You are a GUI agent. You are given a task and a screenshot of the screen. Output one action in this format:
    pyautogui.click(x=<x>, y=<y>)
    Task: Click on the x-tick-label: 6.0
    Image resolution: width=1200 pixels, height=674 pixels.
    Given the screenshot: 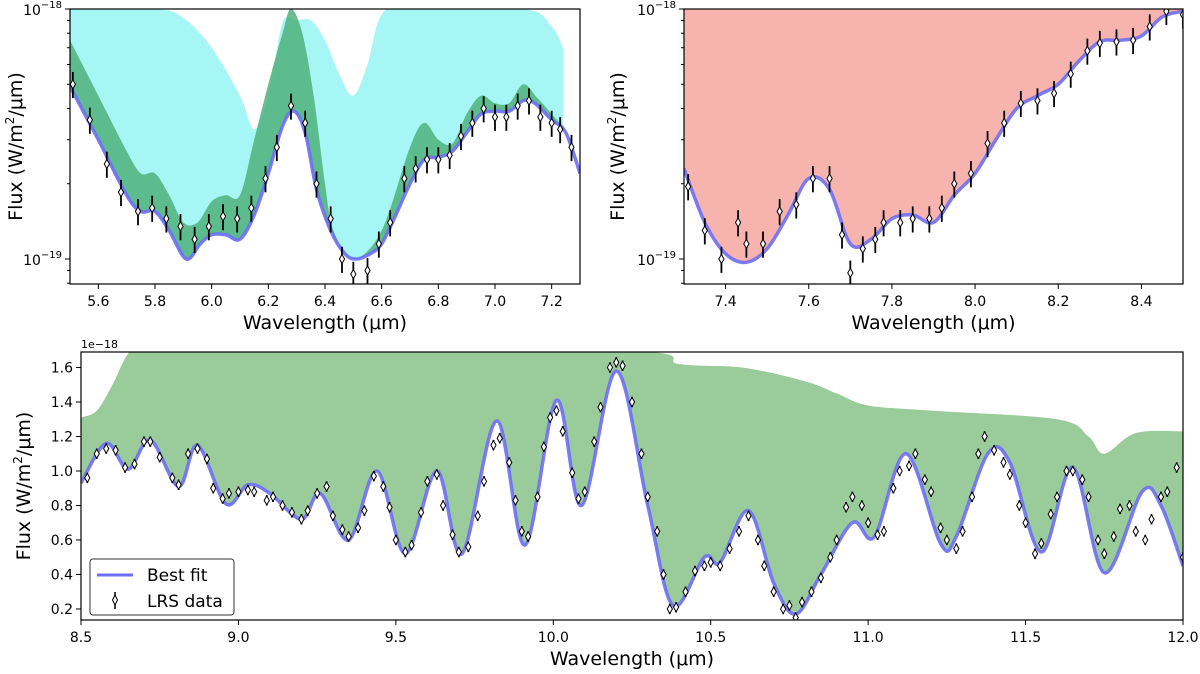 What is the action you would take?
    pyautogui.click(x=212, y=302)
    